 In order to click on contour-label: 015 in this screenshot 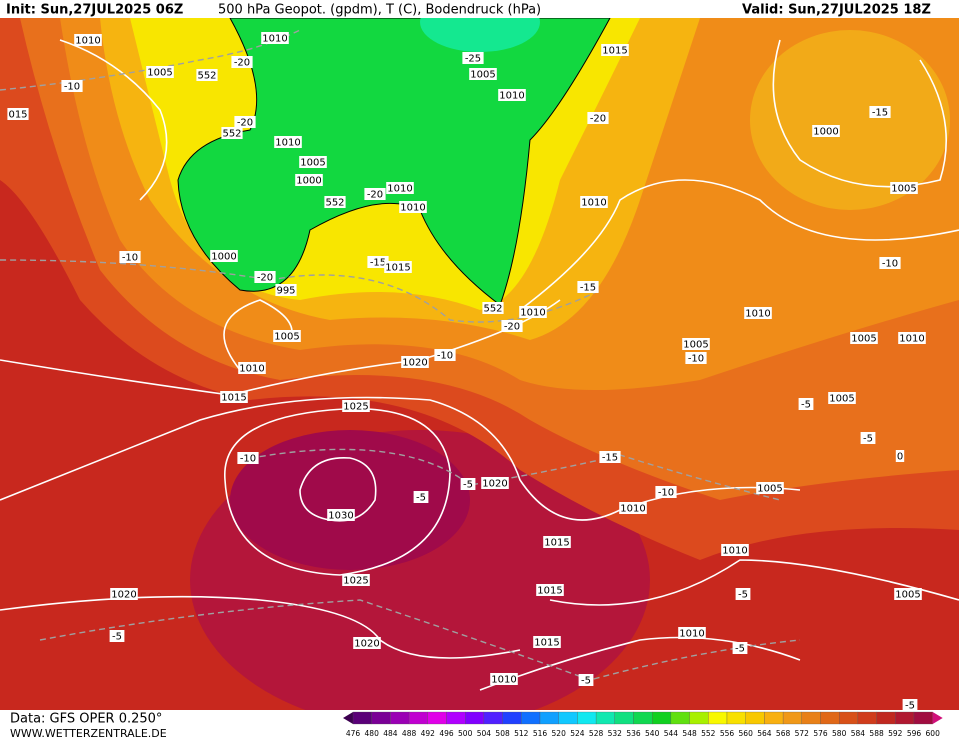, I will do `click(17, 115)`.